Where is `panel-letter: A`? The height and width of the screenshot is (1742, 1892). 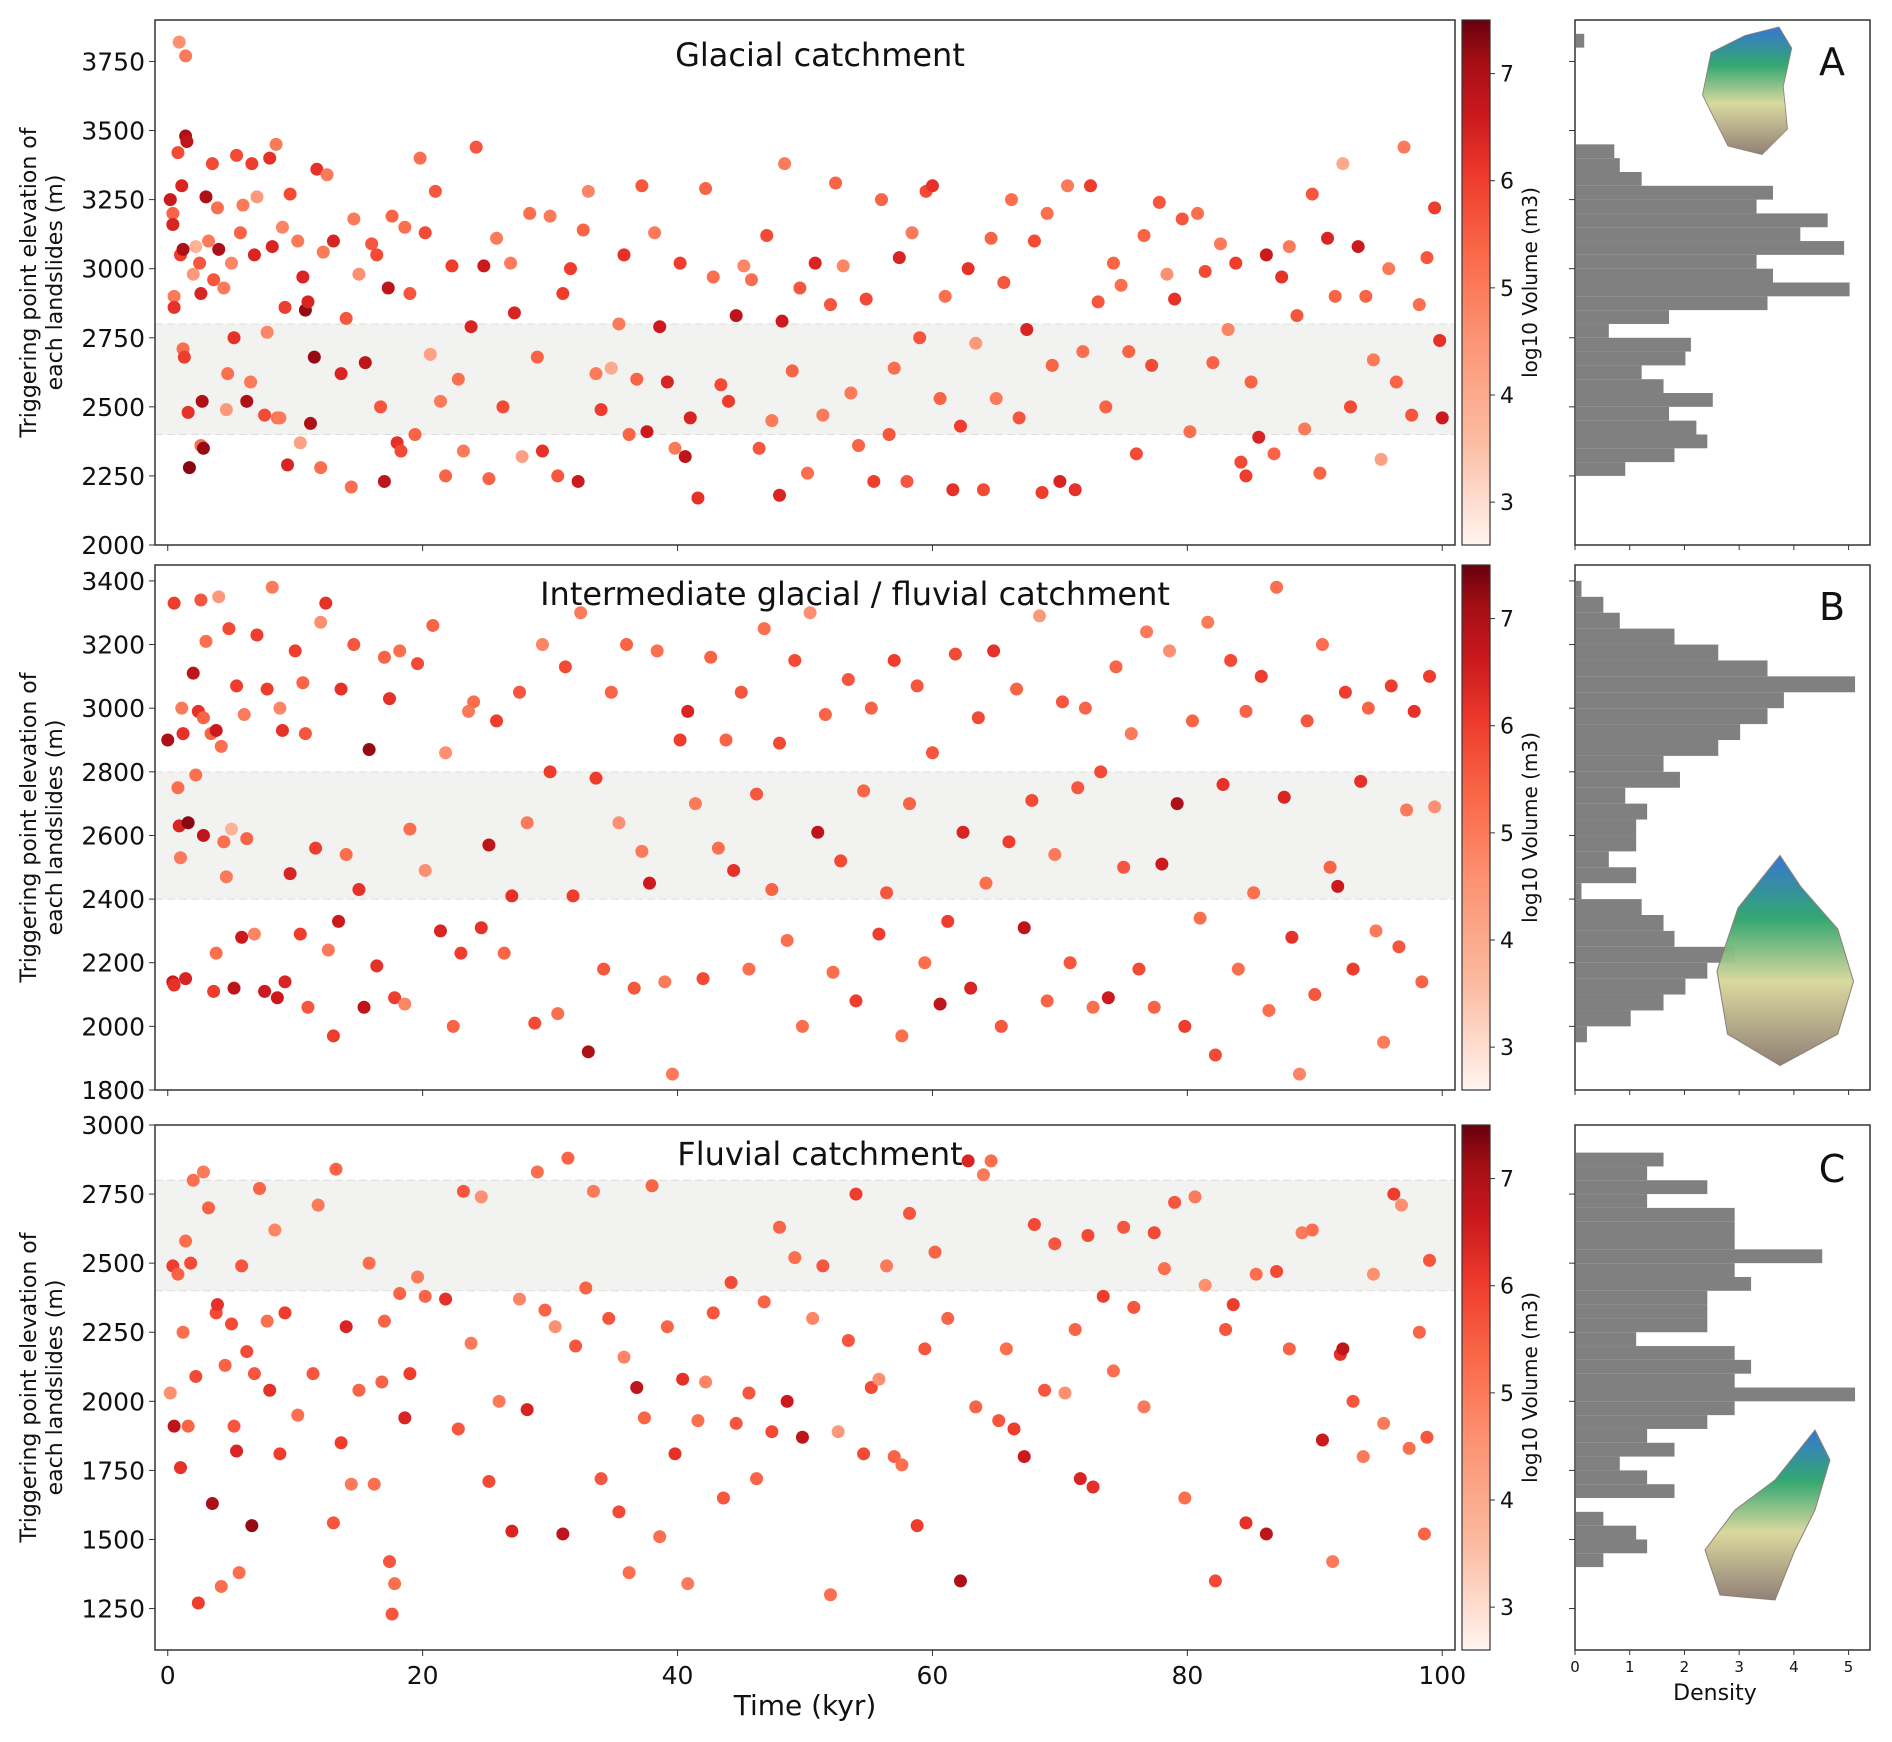 panel-letter: A is located at coordinates (1832, 62).